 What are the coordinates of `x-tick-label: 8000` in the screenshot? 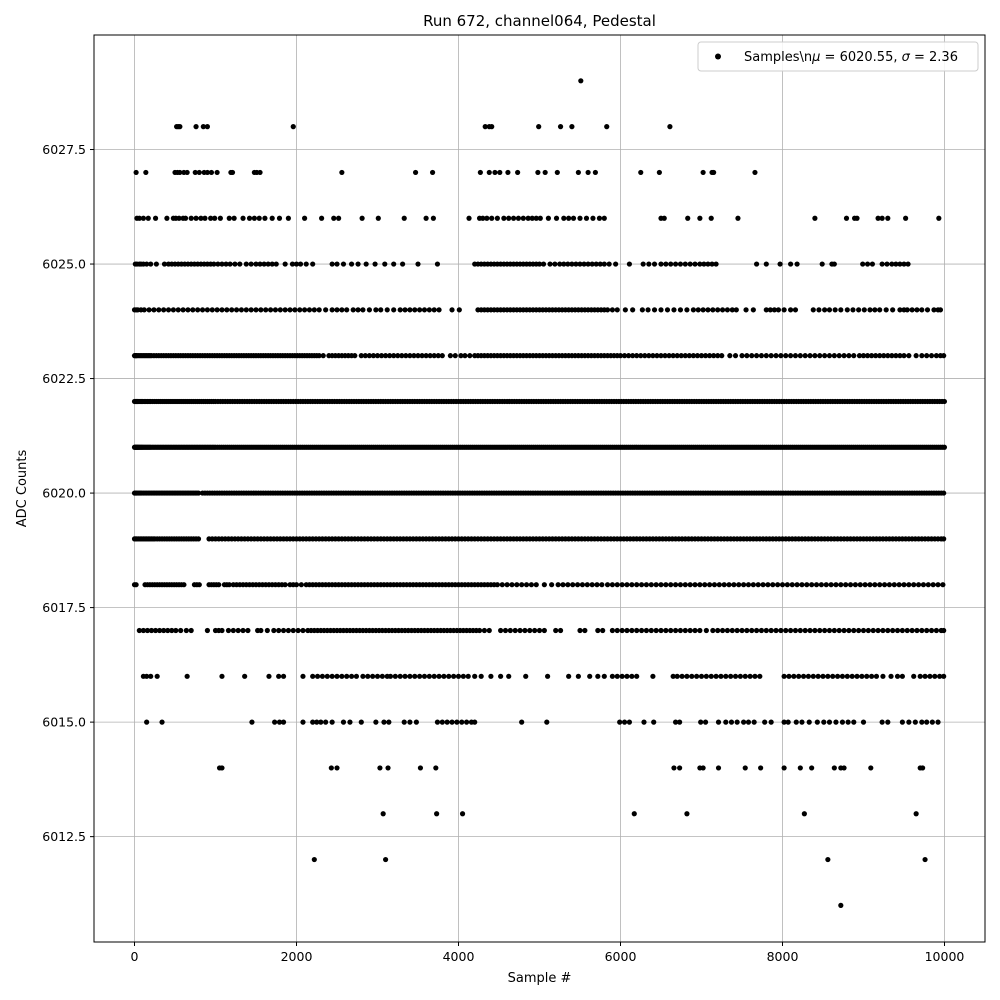 It's located at (783, 956).